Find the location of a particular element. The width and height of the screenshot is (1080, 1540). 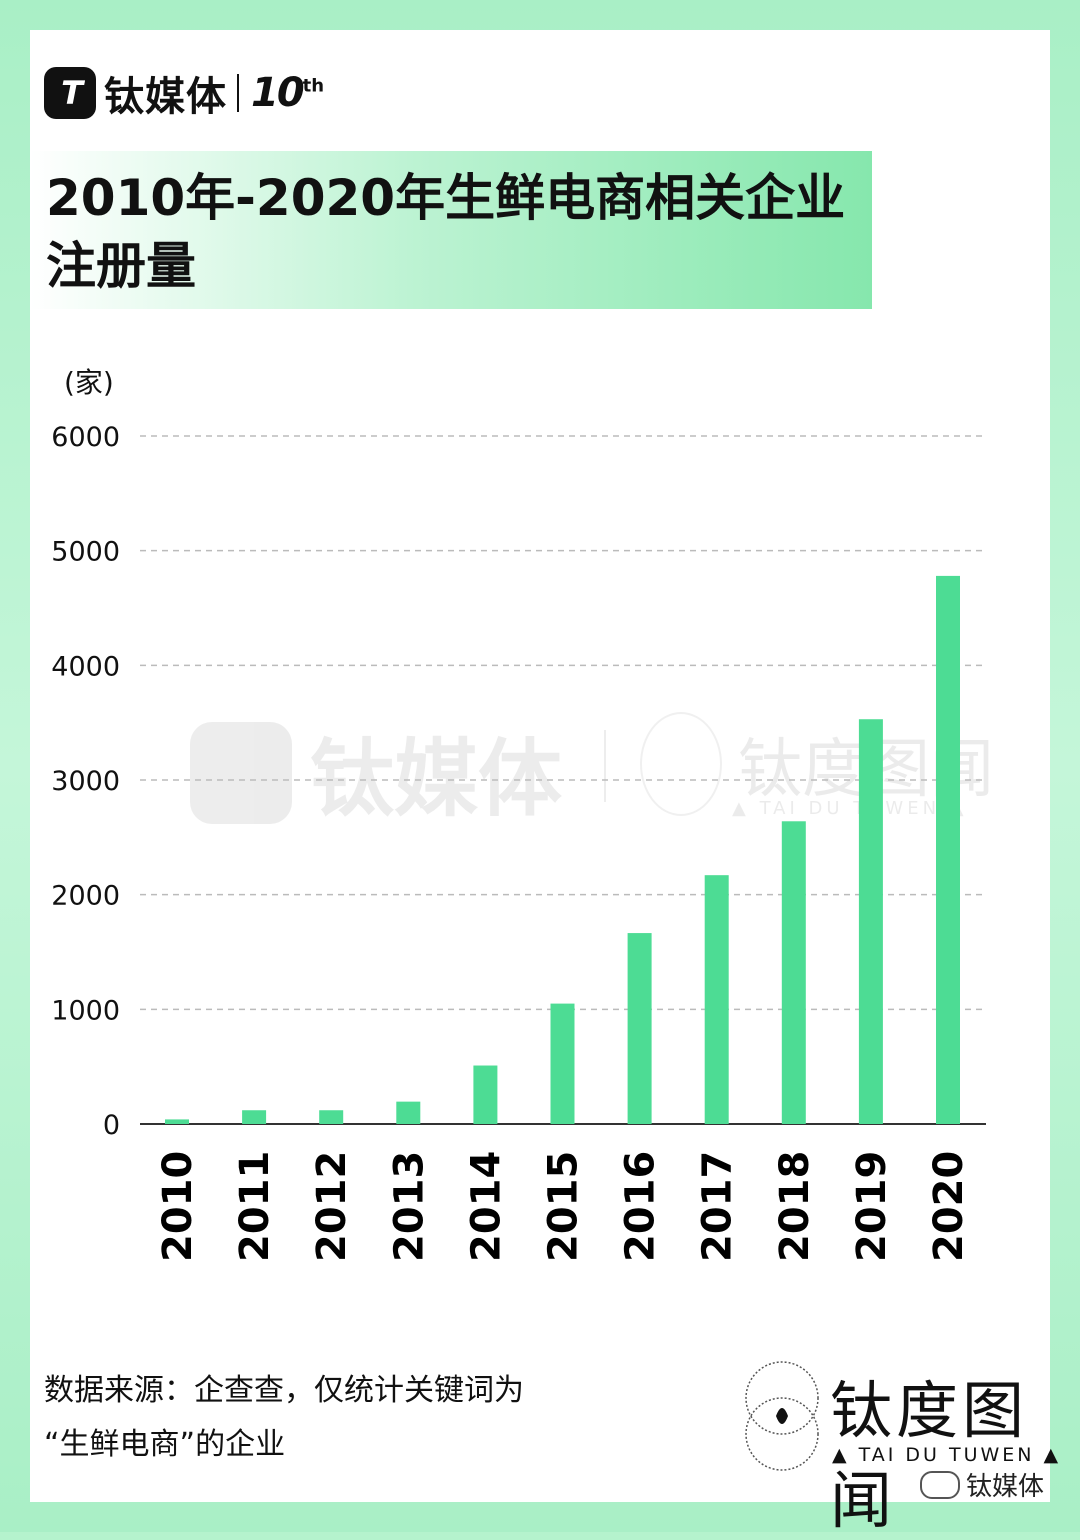

anniversary-badge: 10th is located at coordinates (287, 93).